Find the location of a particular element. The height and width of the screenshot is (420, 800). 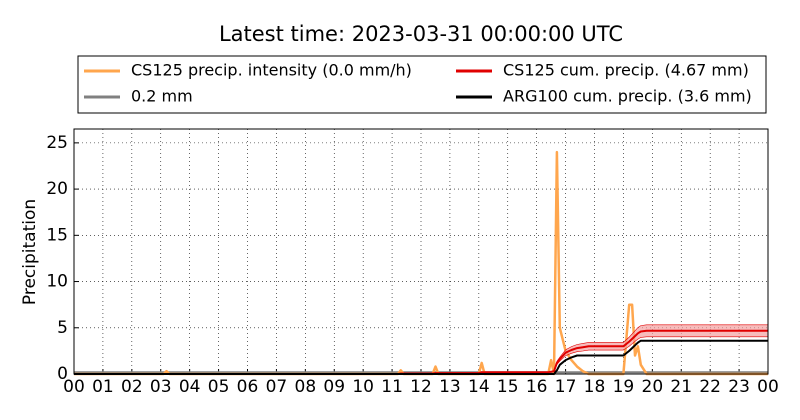

x-tick-label: 06 is located at coordinates (248, 387).